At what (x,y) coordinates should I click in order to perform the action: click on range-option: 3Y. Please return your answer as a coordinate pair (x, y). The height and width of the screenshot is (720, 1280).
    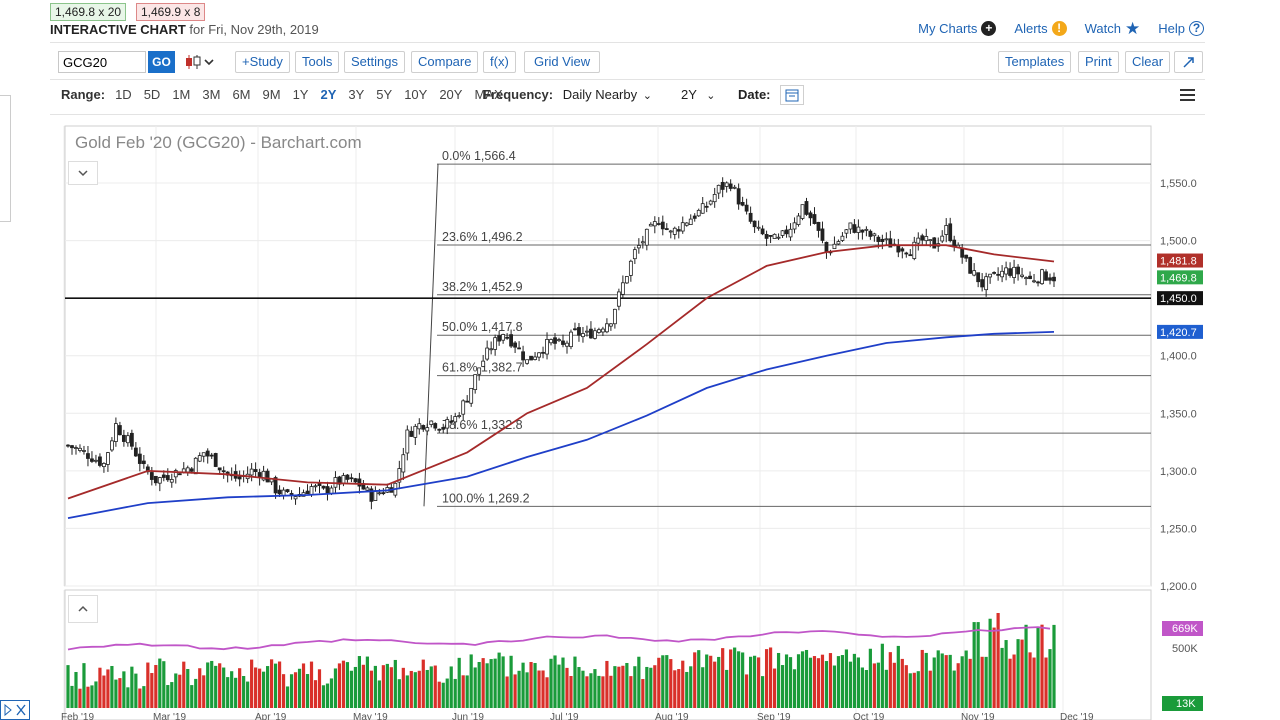
    Looking at the image, I should click on (356, 94).